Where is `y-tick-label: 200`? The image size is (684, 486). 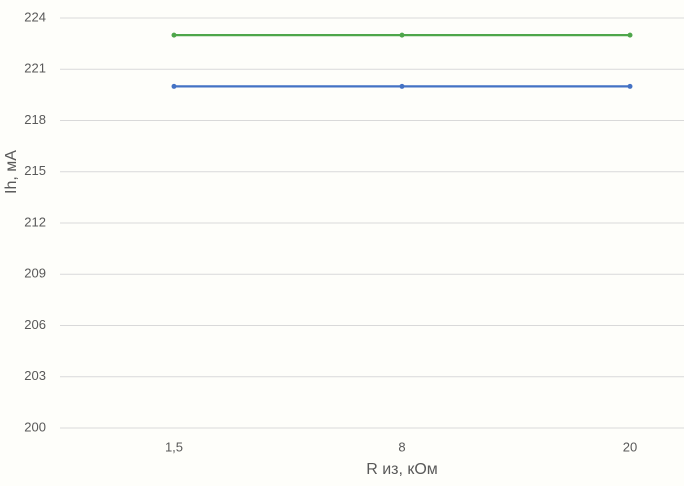 y-tick-label: 200 is located at coordinates (35, 426).